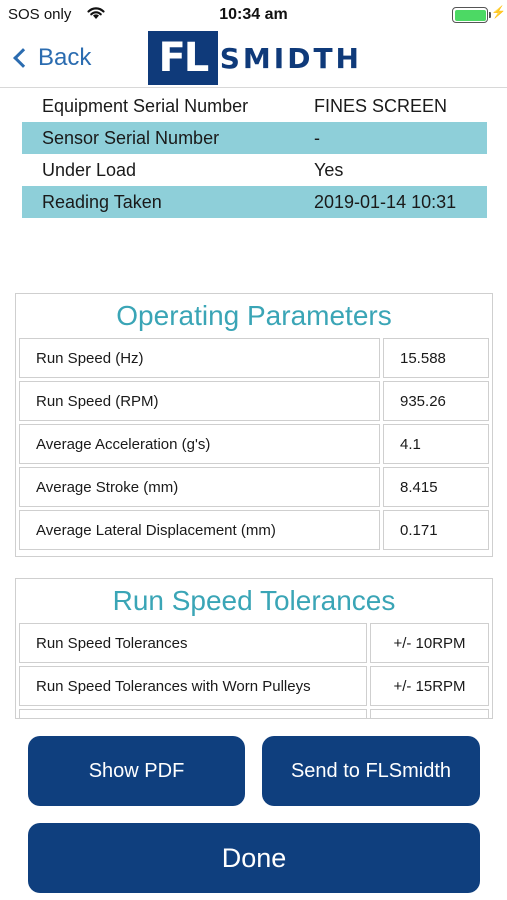  Describe the element at coordinates (429, 643) in the screenshot. I see `tolerance-value: +/- 10RPM` at that location.